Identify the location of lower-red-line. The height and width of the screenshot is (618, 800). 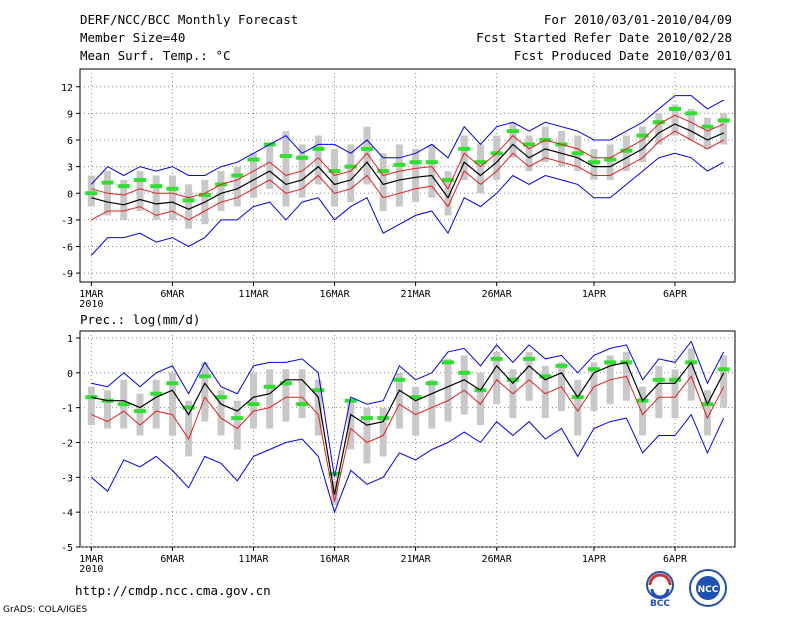
(407, 175).